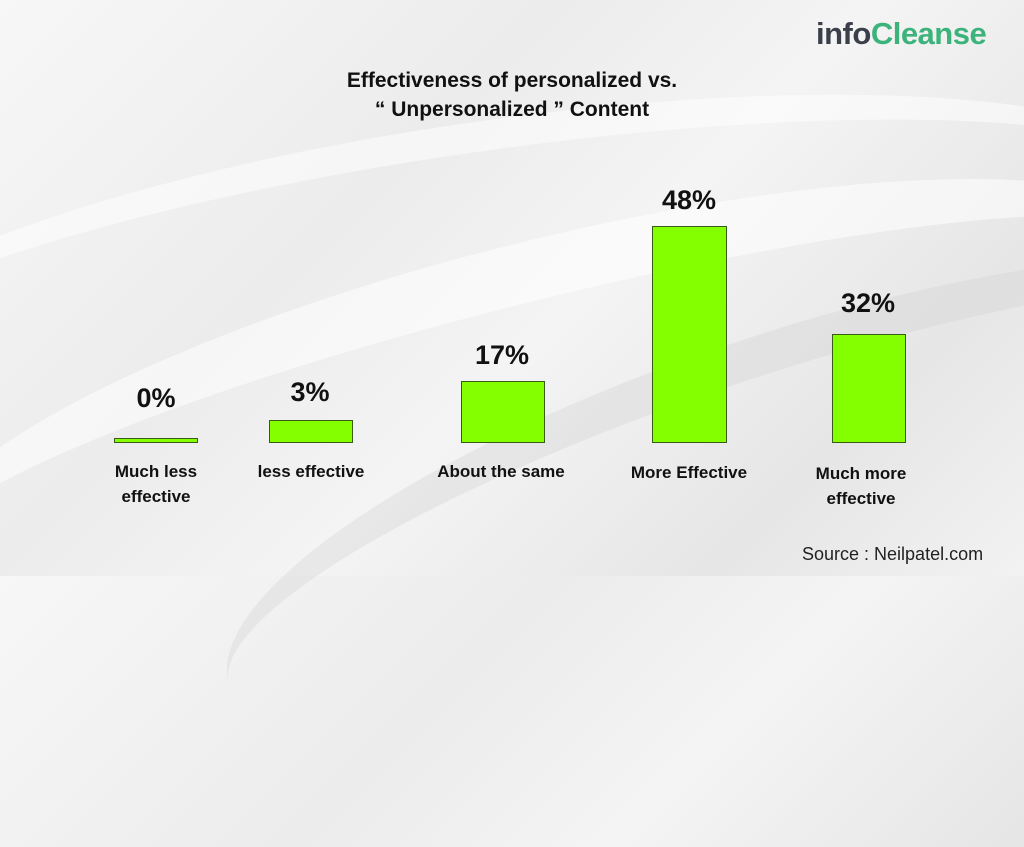  I want to click on bar-less-effective, so click(311, 431).